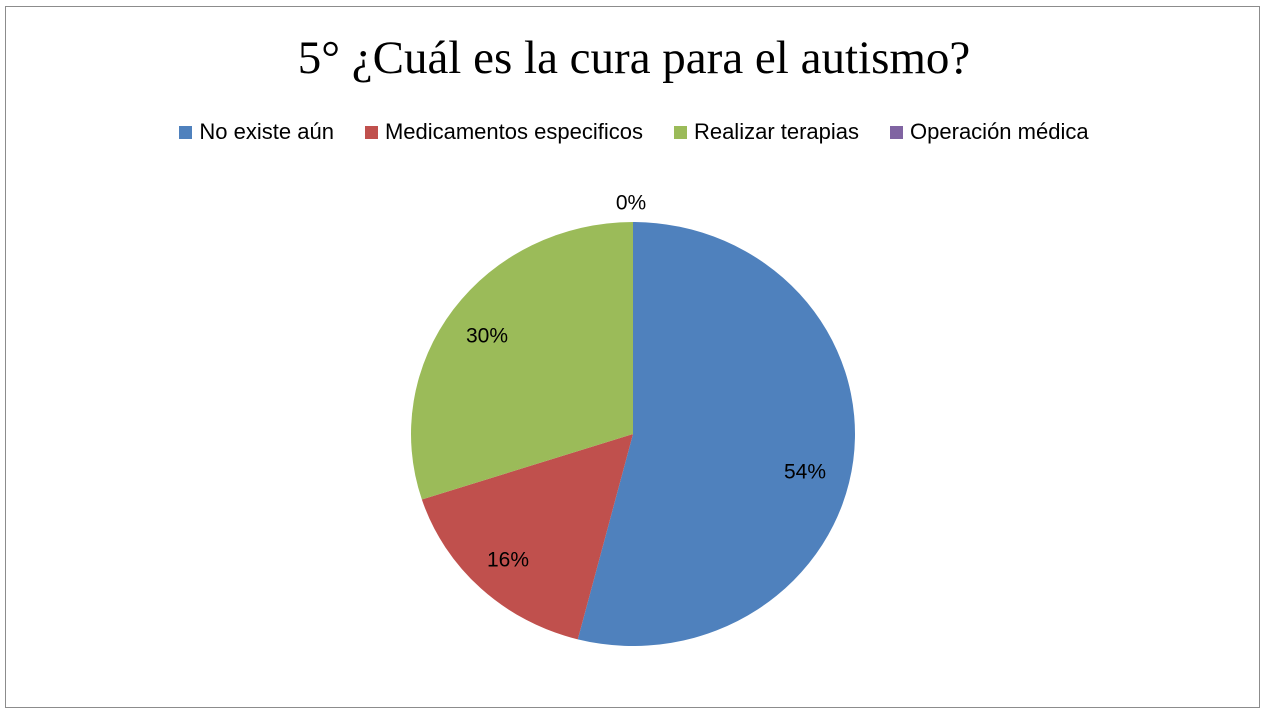  I want to click on legend-label-realizar-terapias: Realizar terapias, so click(776, 131).